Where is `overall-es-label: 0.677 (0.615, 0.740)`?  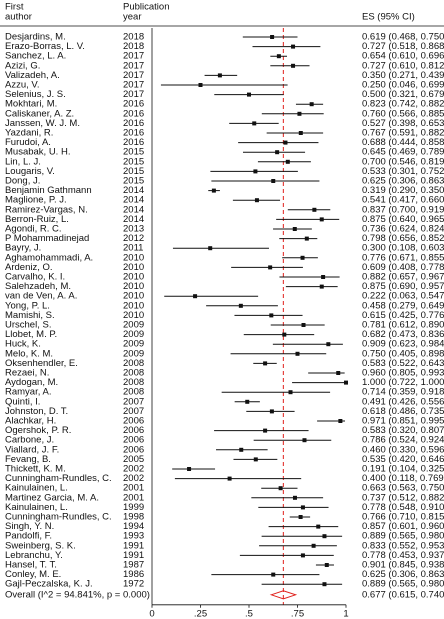
overall-es-label: 0.677 (0.615, 0.740) is located at coordinates (403, 594).